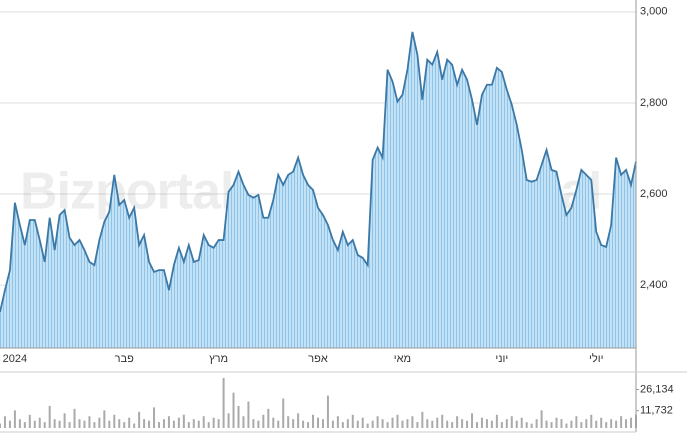 The width and height of the screenshot is (687, 444). Describe the element at coordinates (501, 359) in the screenshot. I see `x-tick-label: יוני` at that location.